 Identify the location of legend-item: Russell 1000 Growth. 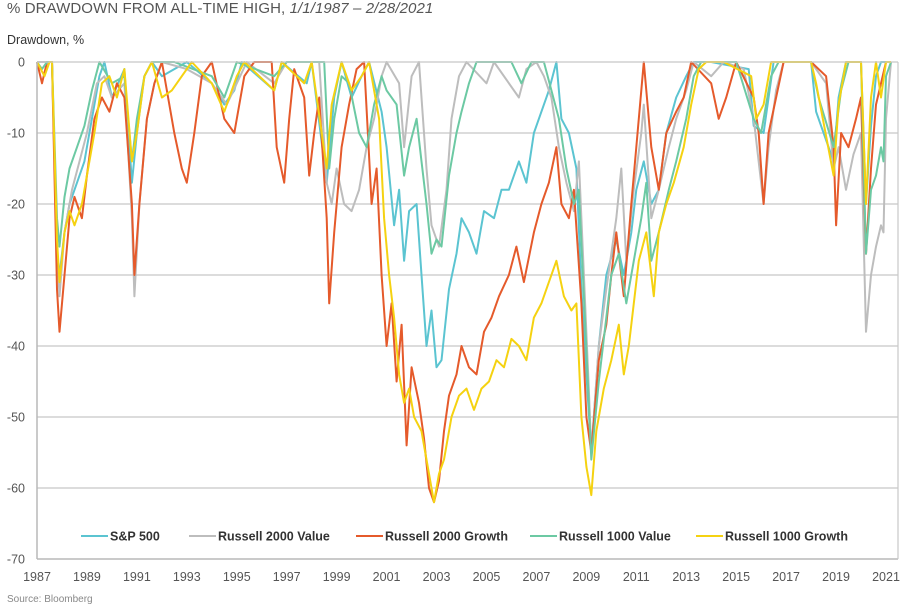
(772, 537).